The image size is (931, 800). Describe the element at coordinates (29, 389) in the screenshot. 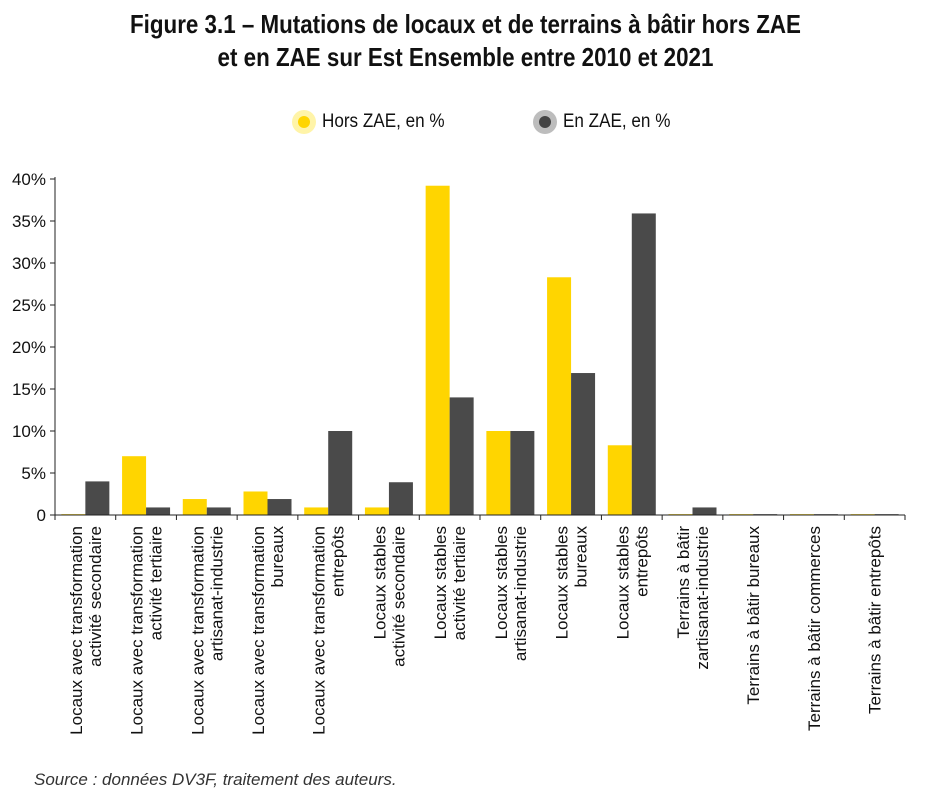

I see `y-tick-label: 15%` at that location.